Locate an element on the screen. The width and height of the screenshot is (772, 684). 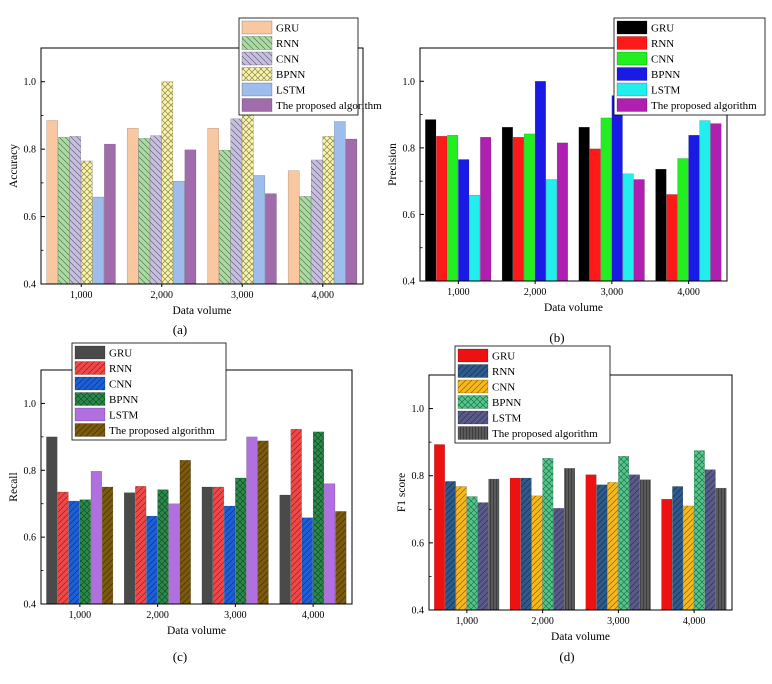
x-tick-label: 2,000 is located at coordinates (535, 292).